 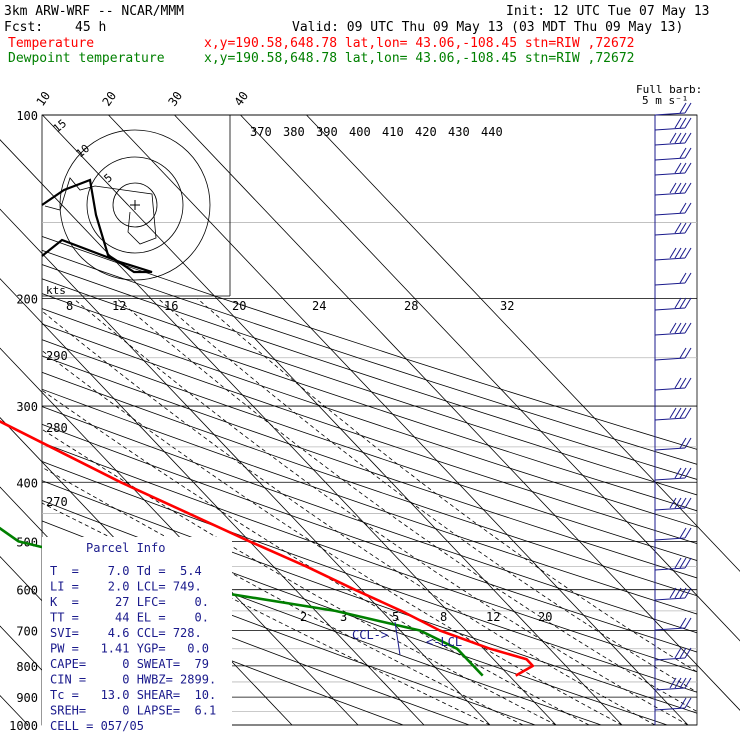 I want to click on isotherm-label: 20, so click(x=109, y=99).